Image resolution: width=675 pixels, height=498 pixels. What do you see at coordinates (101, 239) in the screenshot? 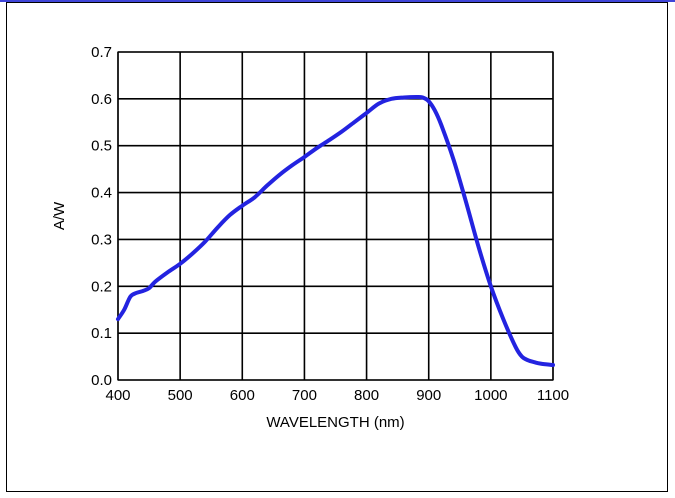
I see `y-tick-label: 0.3` at bounding box center [101, 239].